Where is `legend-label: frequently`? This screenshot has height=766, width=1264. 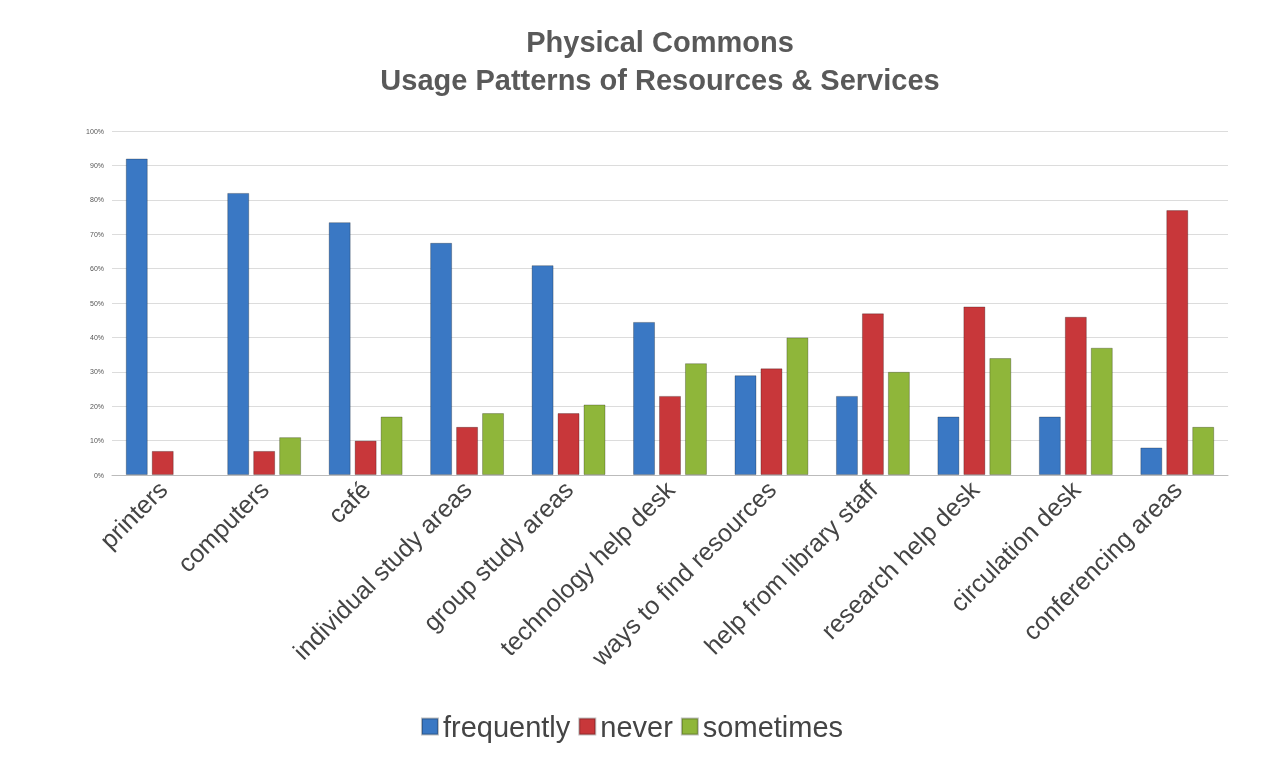 legend-label: frequently is located at coordinates (506, 726).